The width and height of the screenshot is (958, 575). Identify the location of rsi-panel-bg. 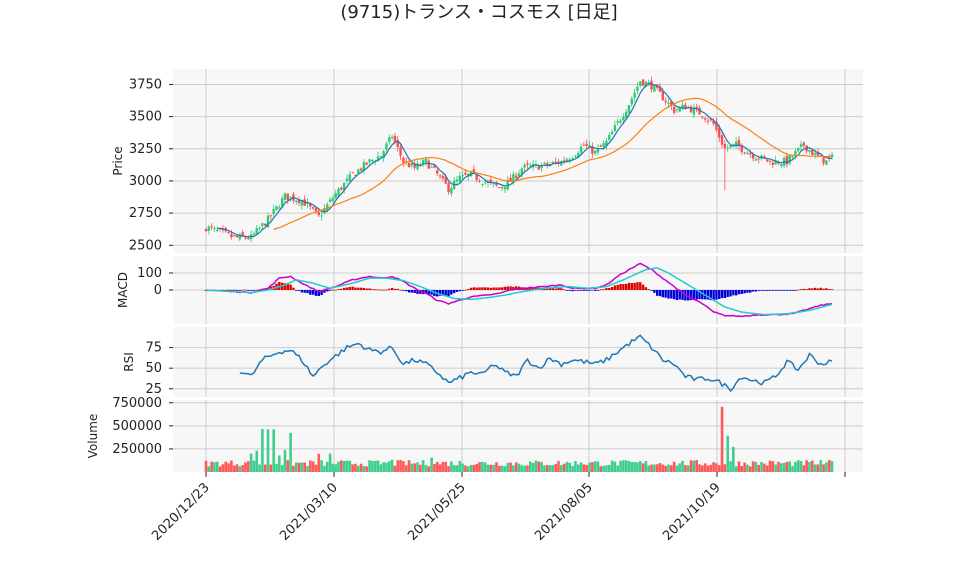
(518, 362).